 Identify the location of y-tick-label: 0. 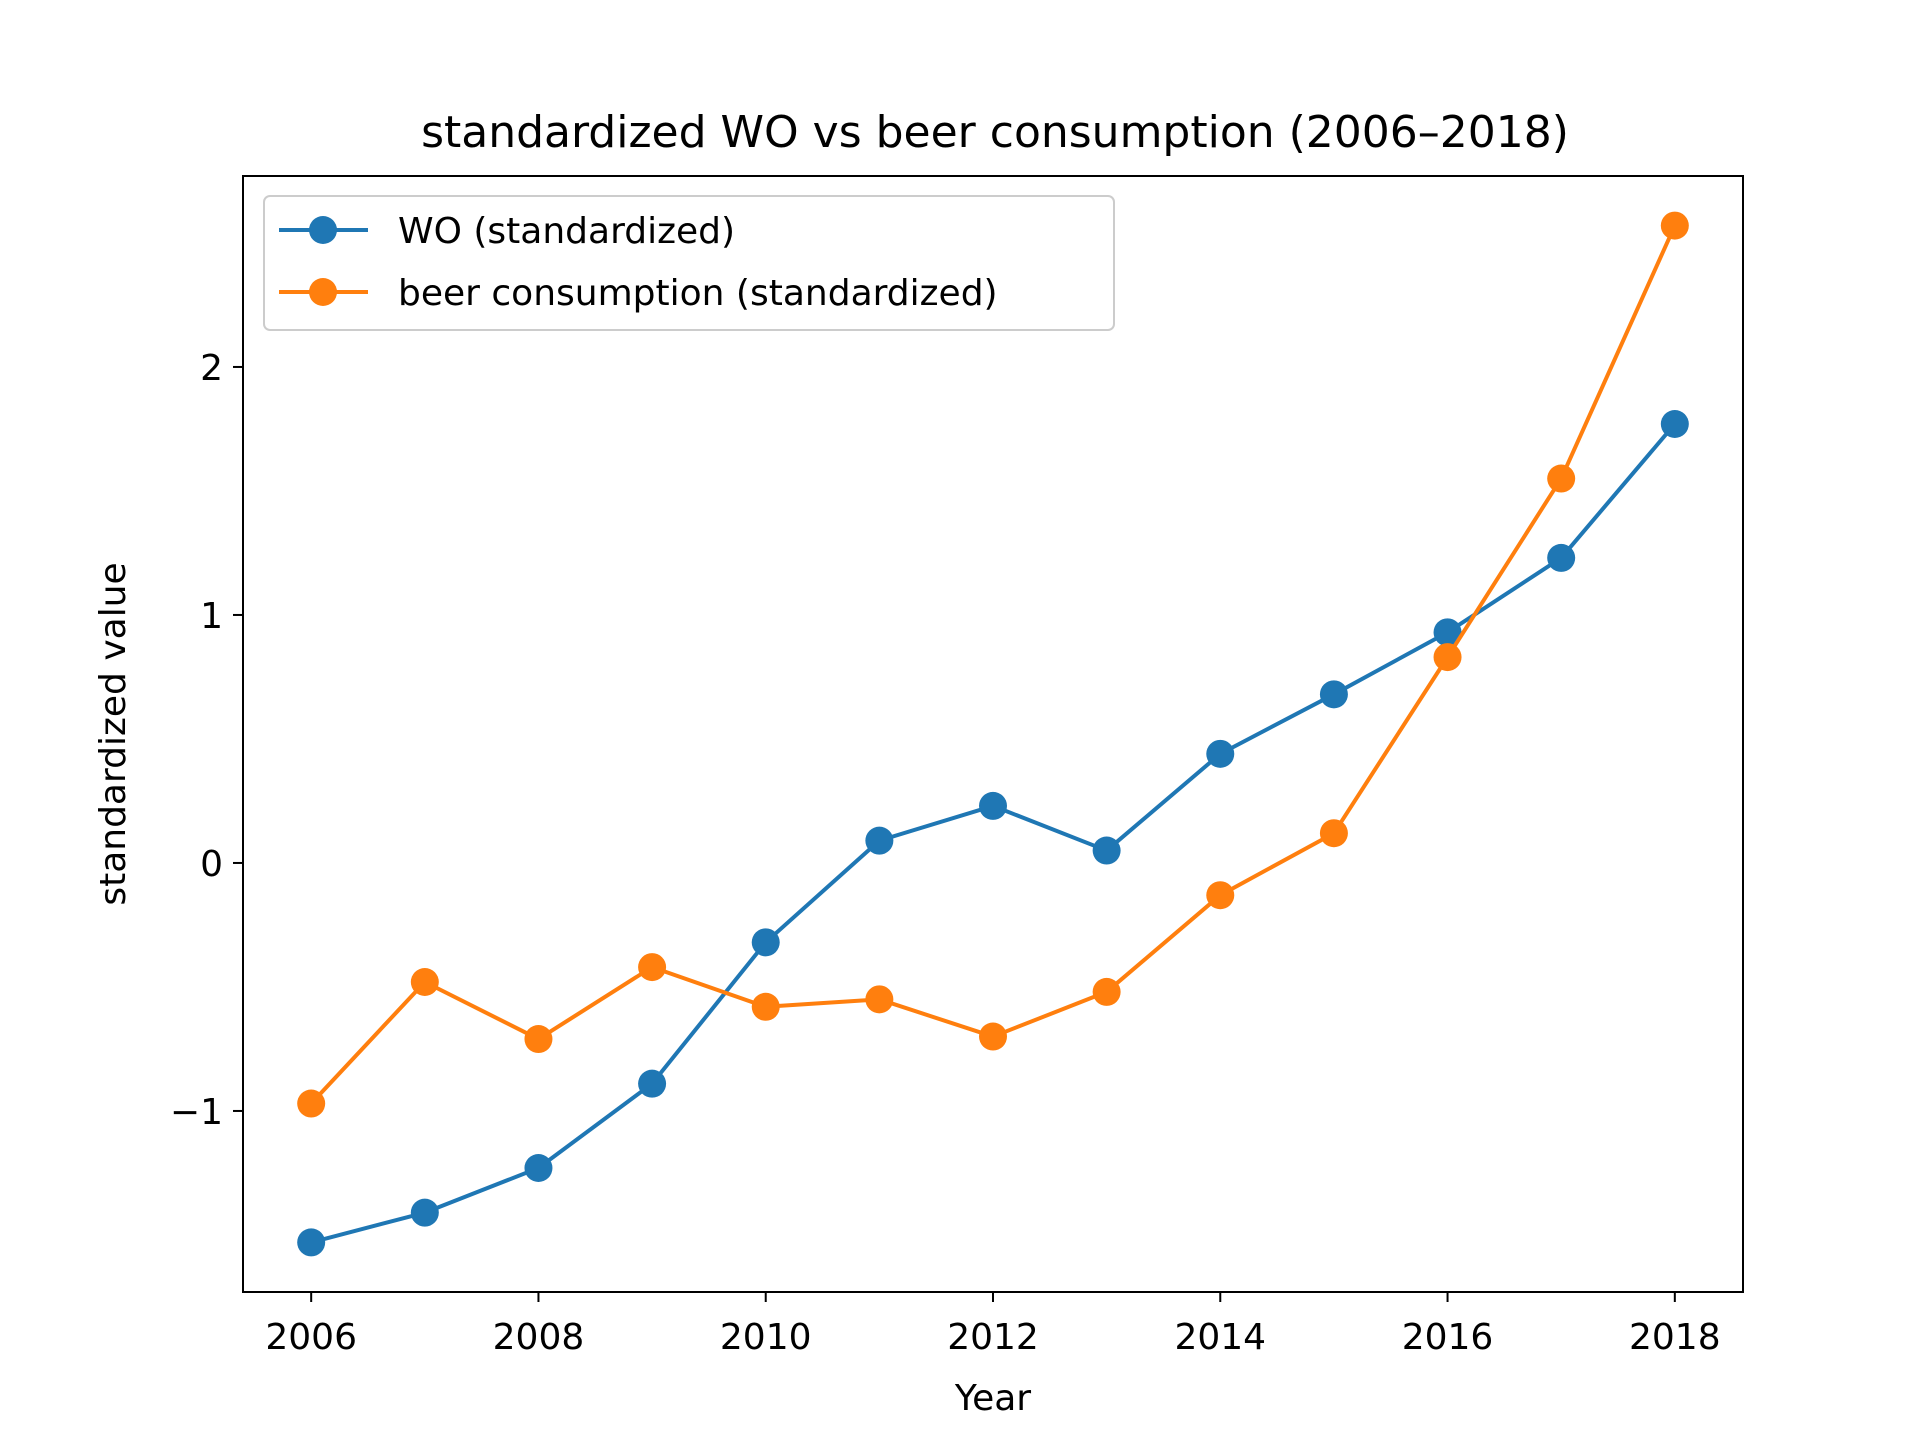
(211, 864).